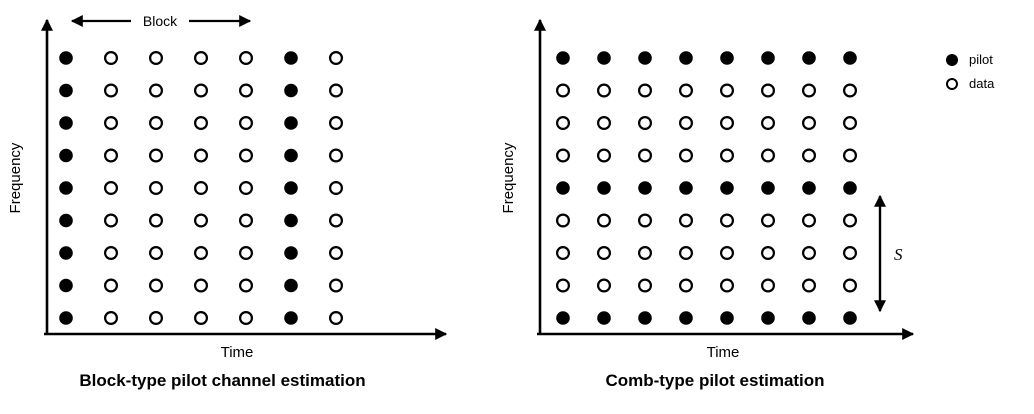 Image resolution: width=1034 pixels, height=414 pixels. Describe the element at coordinates (222, 380) in the screenshot. I see `caption-block-type: Block-type pilot channel estimation` at that location.